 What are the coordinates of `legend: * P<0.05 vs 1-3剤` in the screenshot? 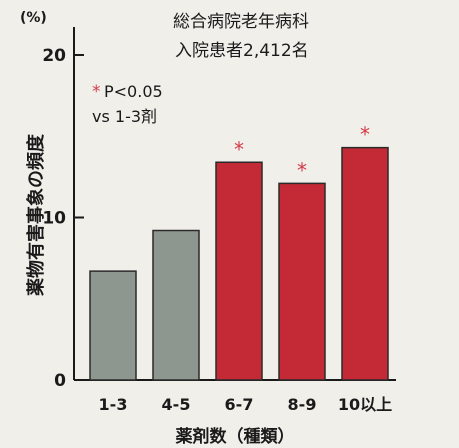 It's located at (127, 104).